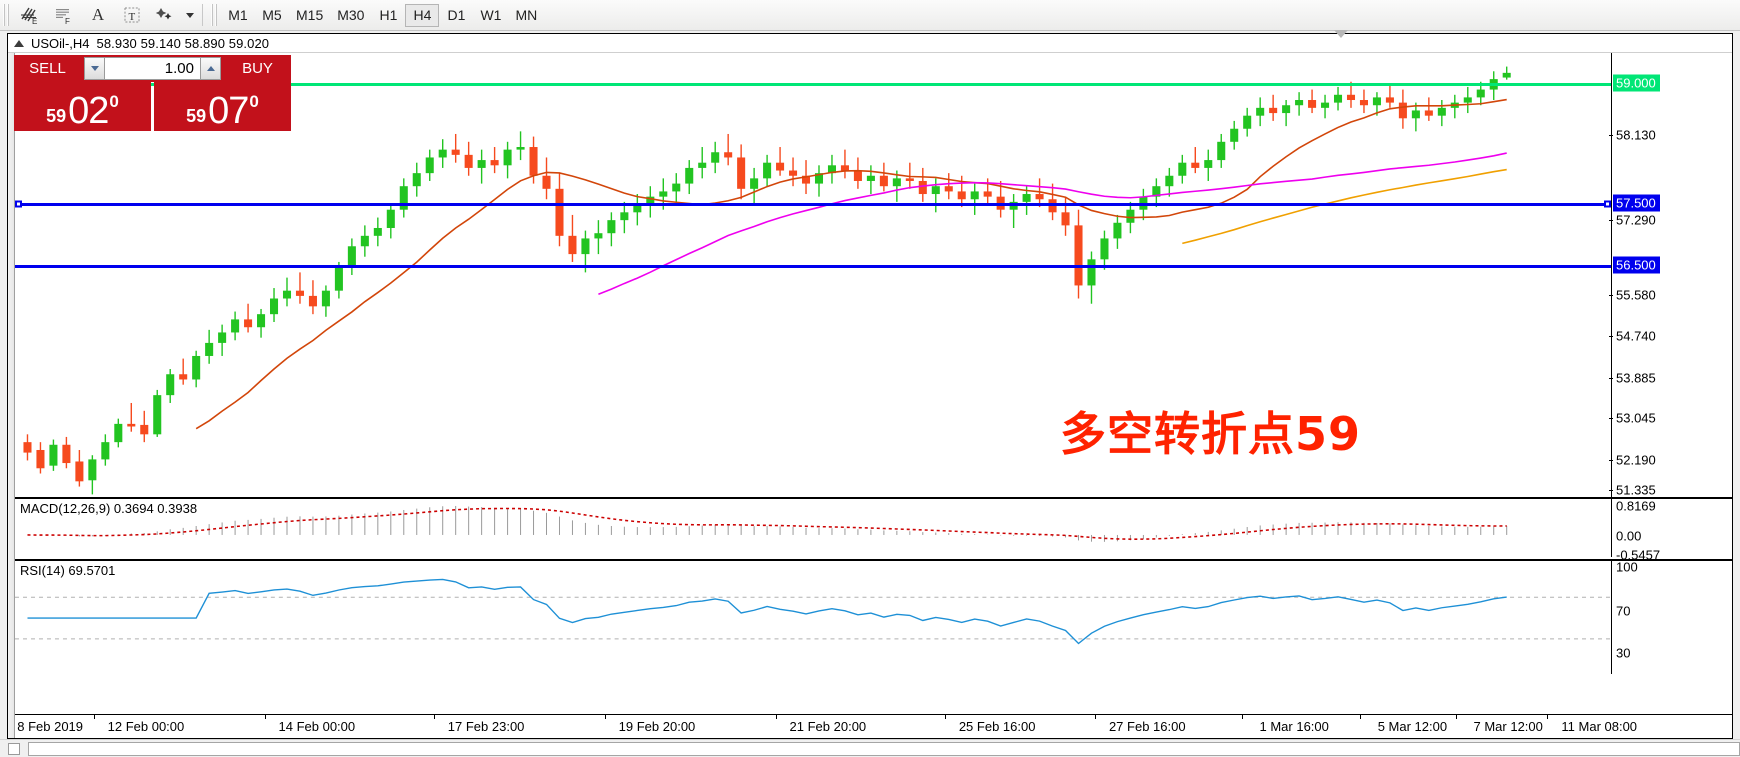  What do you see at coordinates (491, 15) in the screenshot?
I see `timeframe-w1: W1` at bounding box center [491, 15].